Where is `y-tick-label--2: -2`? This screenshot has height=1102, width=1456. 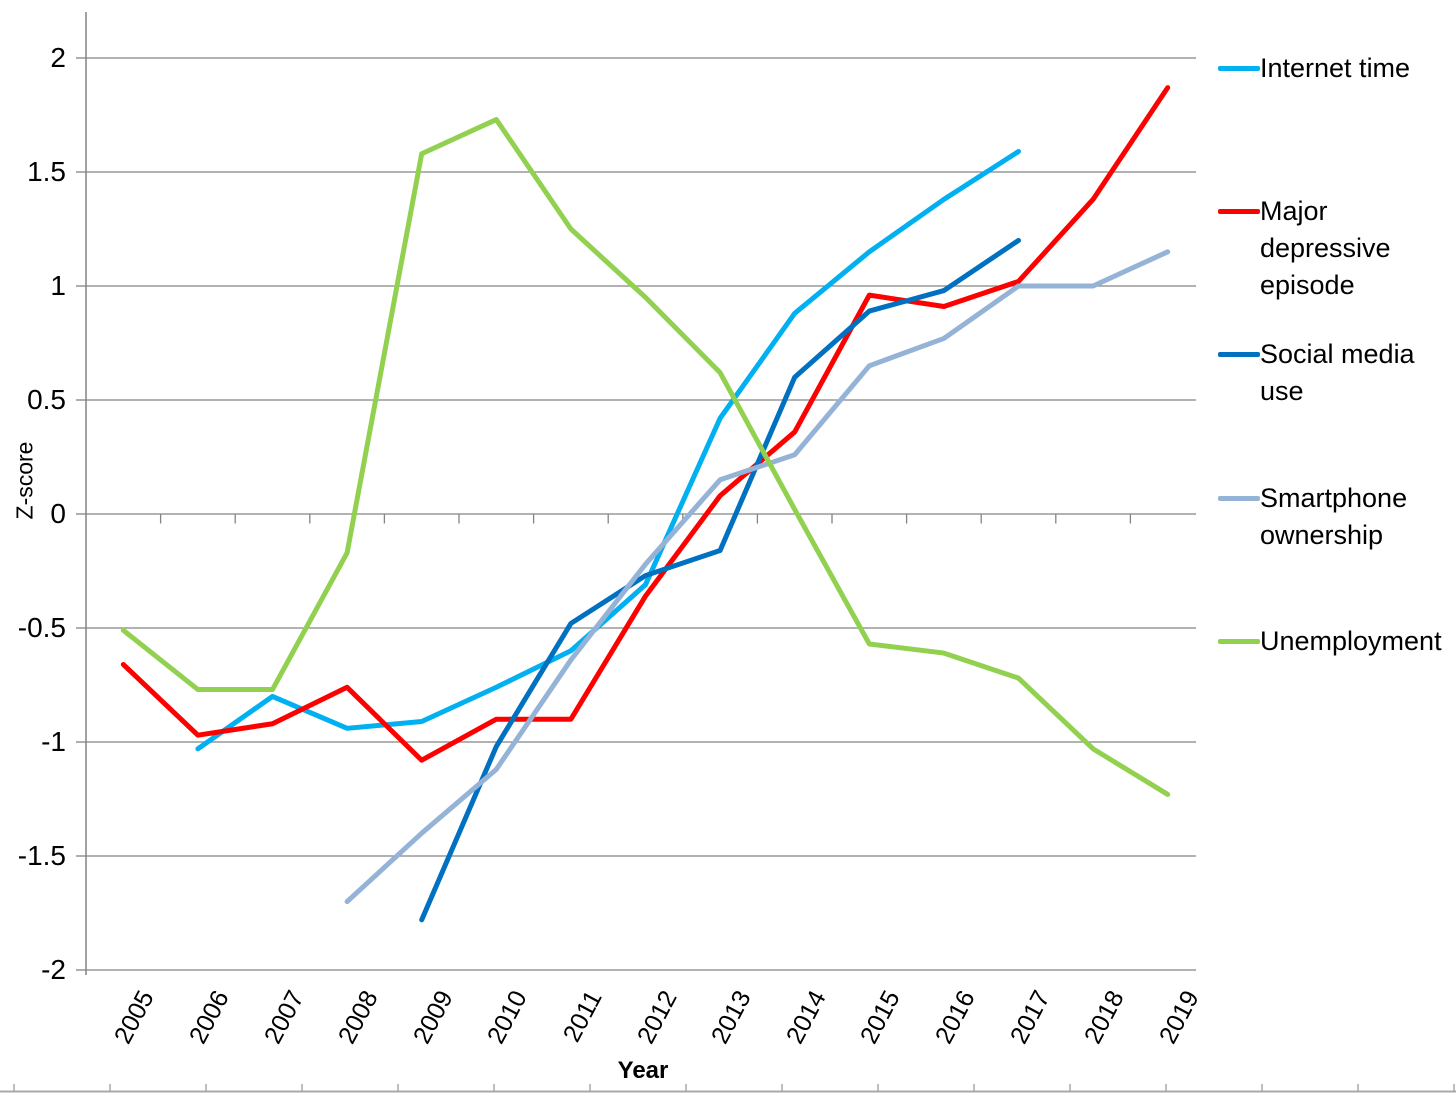
y-tick-label--2: -2 is located at coordinates (53, 969).